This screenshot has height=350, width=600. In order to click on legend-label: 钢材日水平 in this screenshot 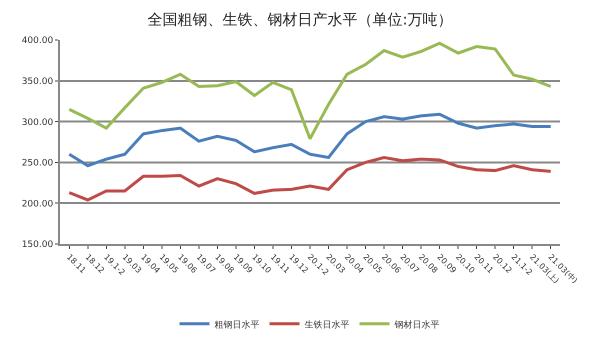, I will do `click(417, 324)`.